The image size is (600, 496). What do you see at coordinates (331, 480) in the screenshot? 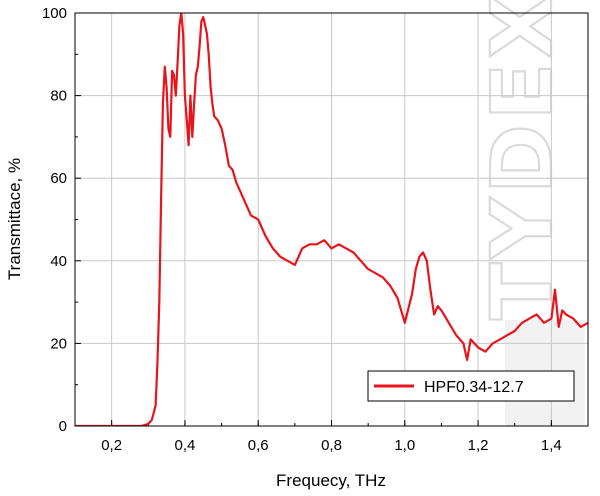
I see `x-axis-title: Frequecy, THz` at bounding box center [331, 480].